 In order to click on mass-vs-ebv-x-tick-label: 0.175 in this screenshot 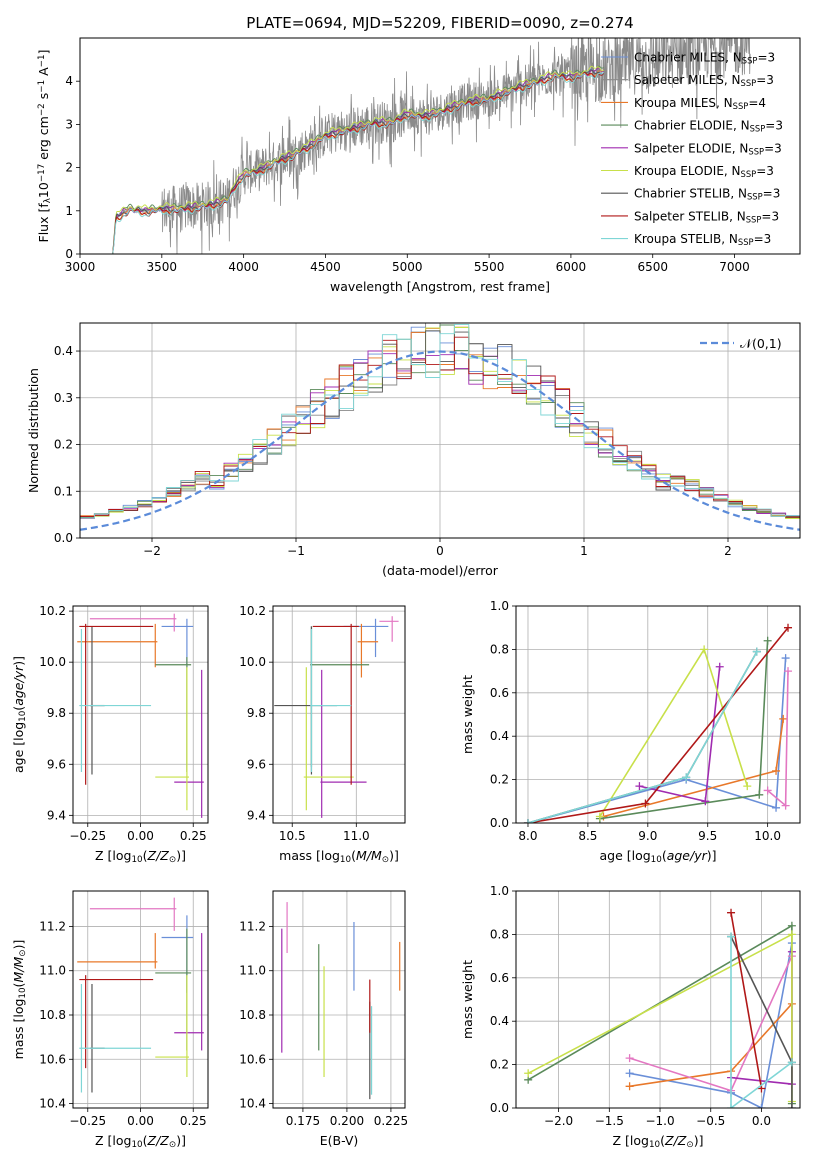, I will do `click(303, 1121)`.